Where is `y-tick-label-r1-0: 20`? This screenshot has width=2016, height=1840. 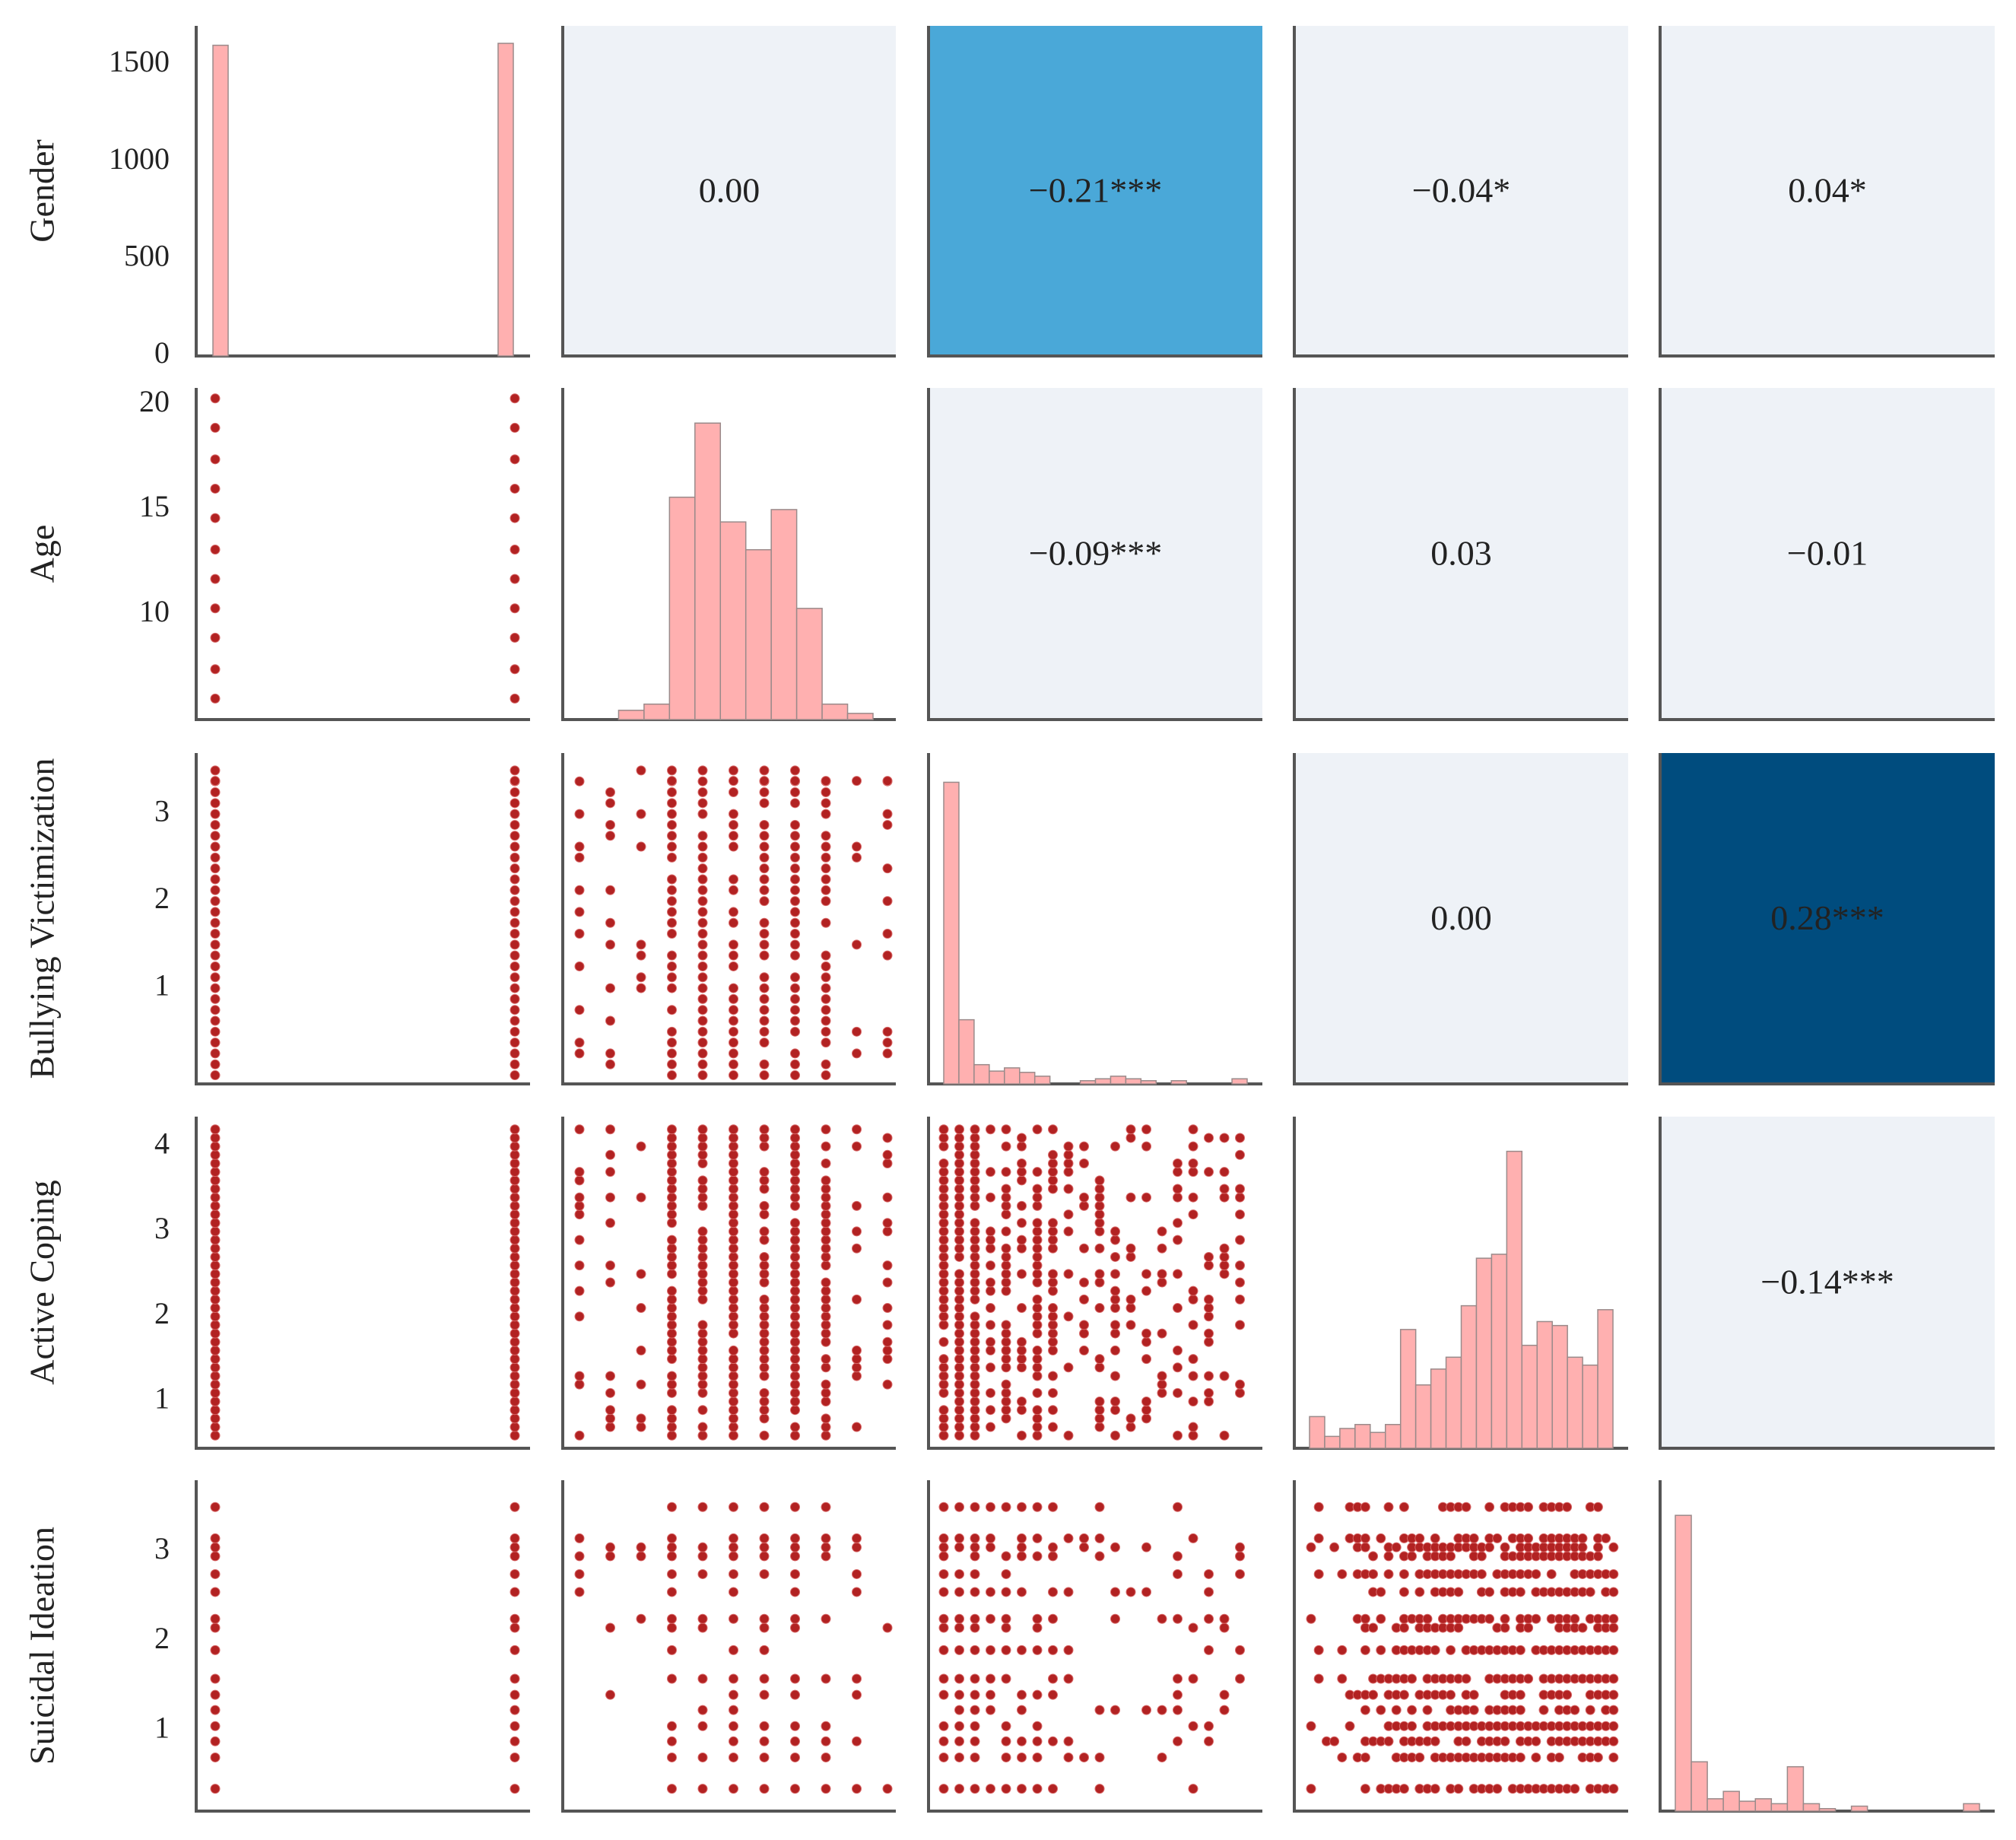 y-tick-label-r1-0: 20 is located at coordinates (155, 401).